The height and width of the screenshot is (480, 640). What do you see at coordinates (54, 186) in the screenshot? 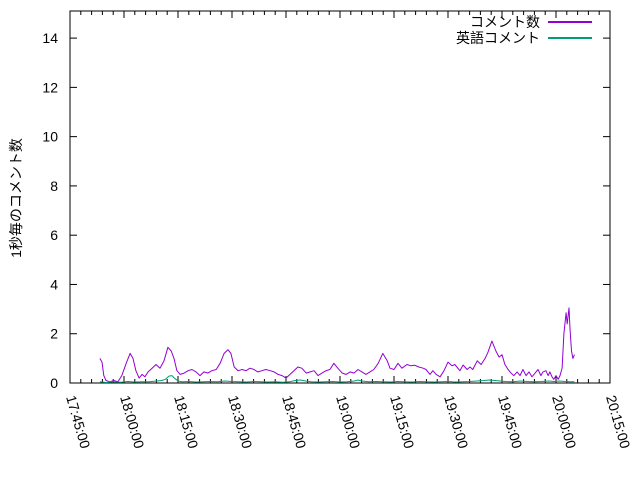
I see `y-tick-label: 8` at bounding box center [54, 186].